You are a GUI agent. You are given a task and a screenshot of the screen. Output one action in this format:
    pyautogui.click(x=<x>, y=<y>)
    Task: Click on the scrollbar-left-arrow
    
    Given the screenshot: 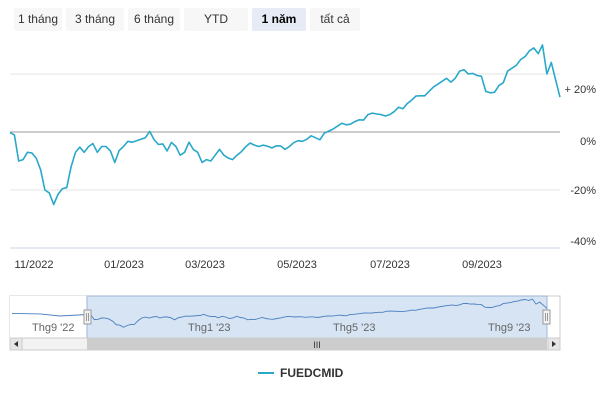 What is the action you would take?
    pyautogui.click(x=16, y=344)
    